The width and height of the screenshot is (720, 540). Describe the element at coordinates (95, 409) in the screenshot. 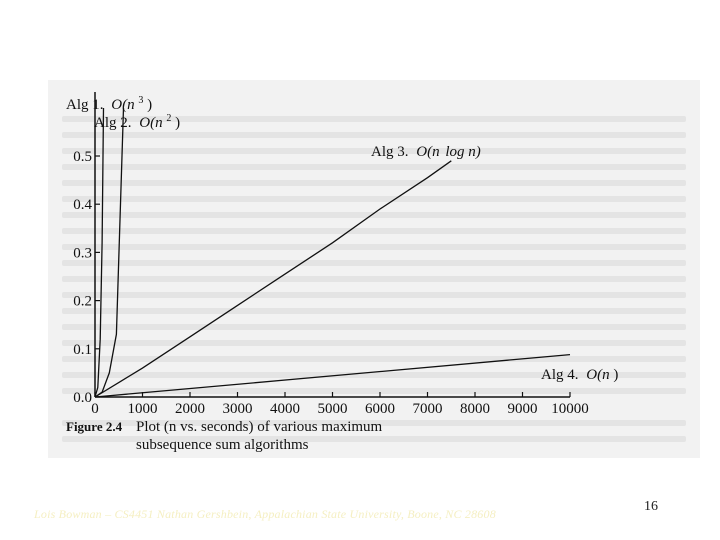

I see `x-tick-label: 0` at that location.